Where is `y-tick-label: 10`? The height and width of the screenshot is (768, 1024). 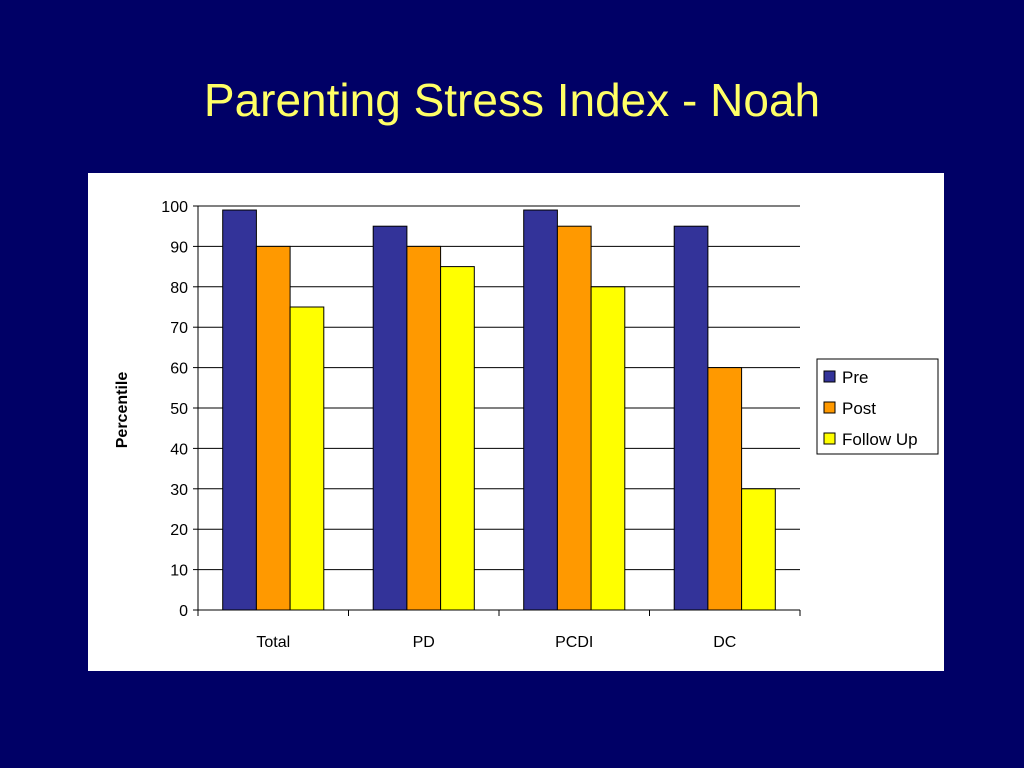 y-tick-label: 10 is located at coordinates (179, 571).